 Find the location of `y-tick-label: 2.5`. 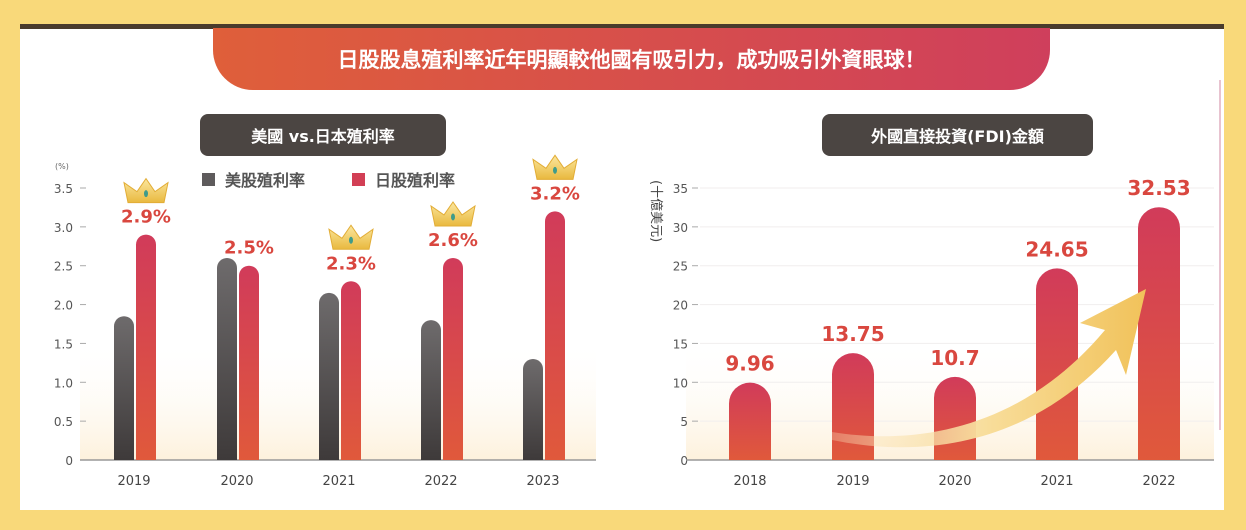

y-tick-label: 2.5 is located at coordinates (63, 267).